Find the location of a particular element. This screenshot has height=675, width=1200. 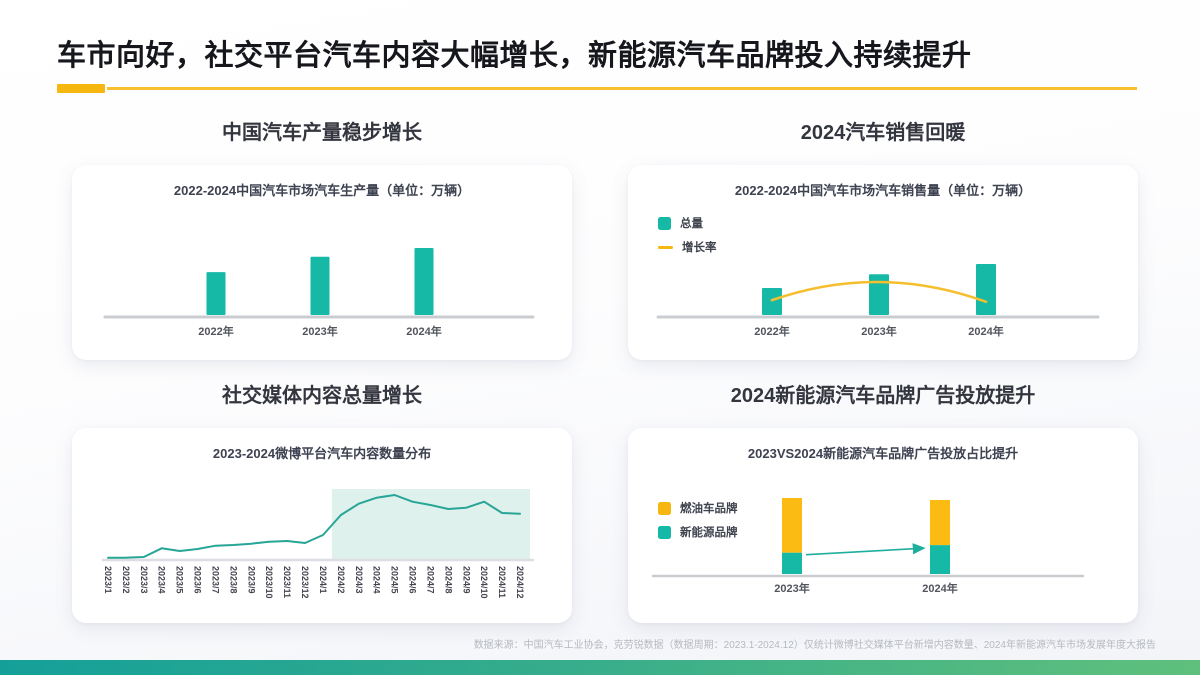

legend-swatch-total is located at coordinates (664, 223).